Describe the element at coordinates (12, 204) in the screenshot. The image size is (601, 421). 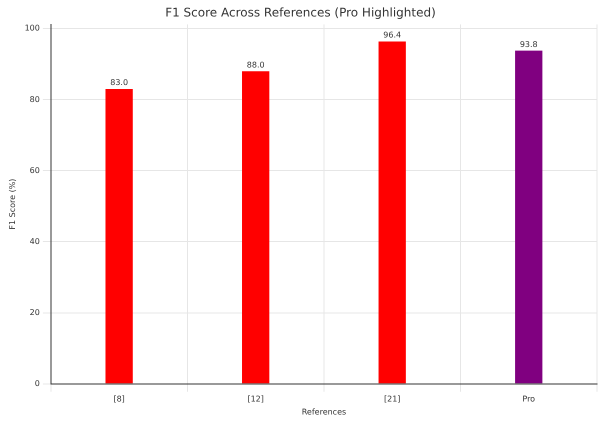
I see `y-axis-title: F1 Score (%)` at that location.